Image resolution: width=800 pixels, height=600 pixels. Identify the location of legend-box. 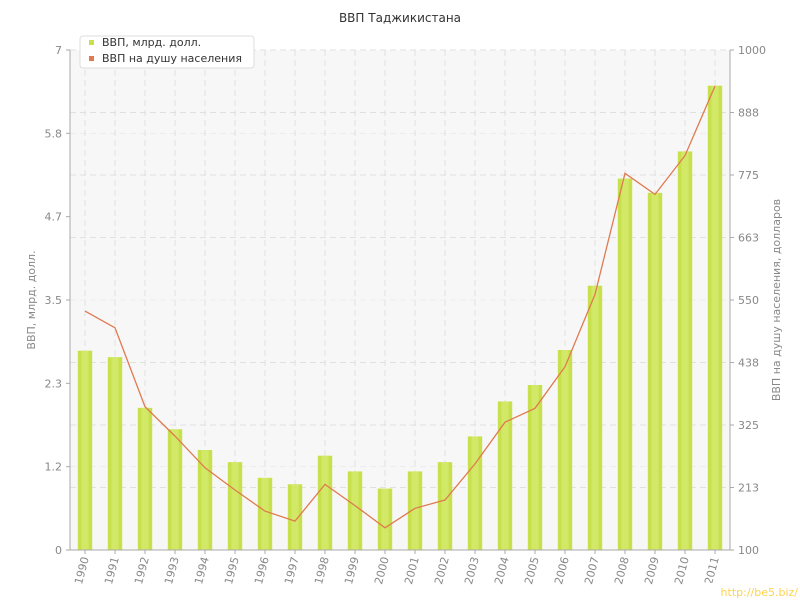
(167, 52).